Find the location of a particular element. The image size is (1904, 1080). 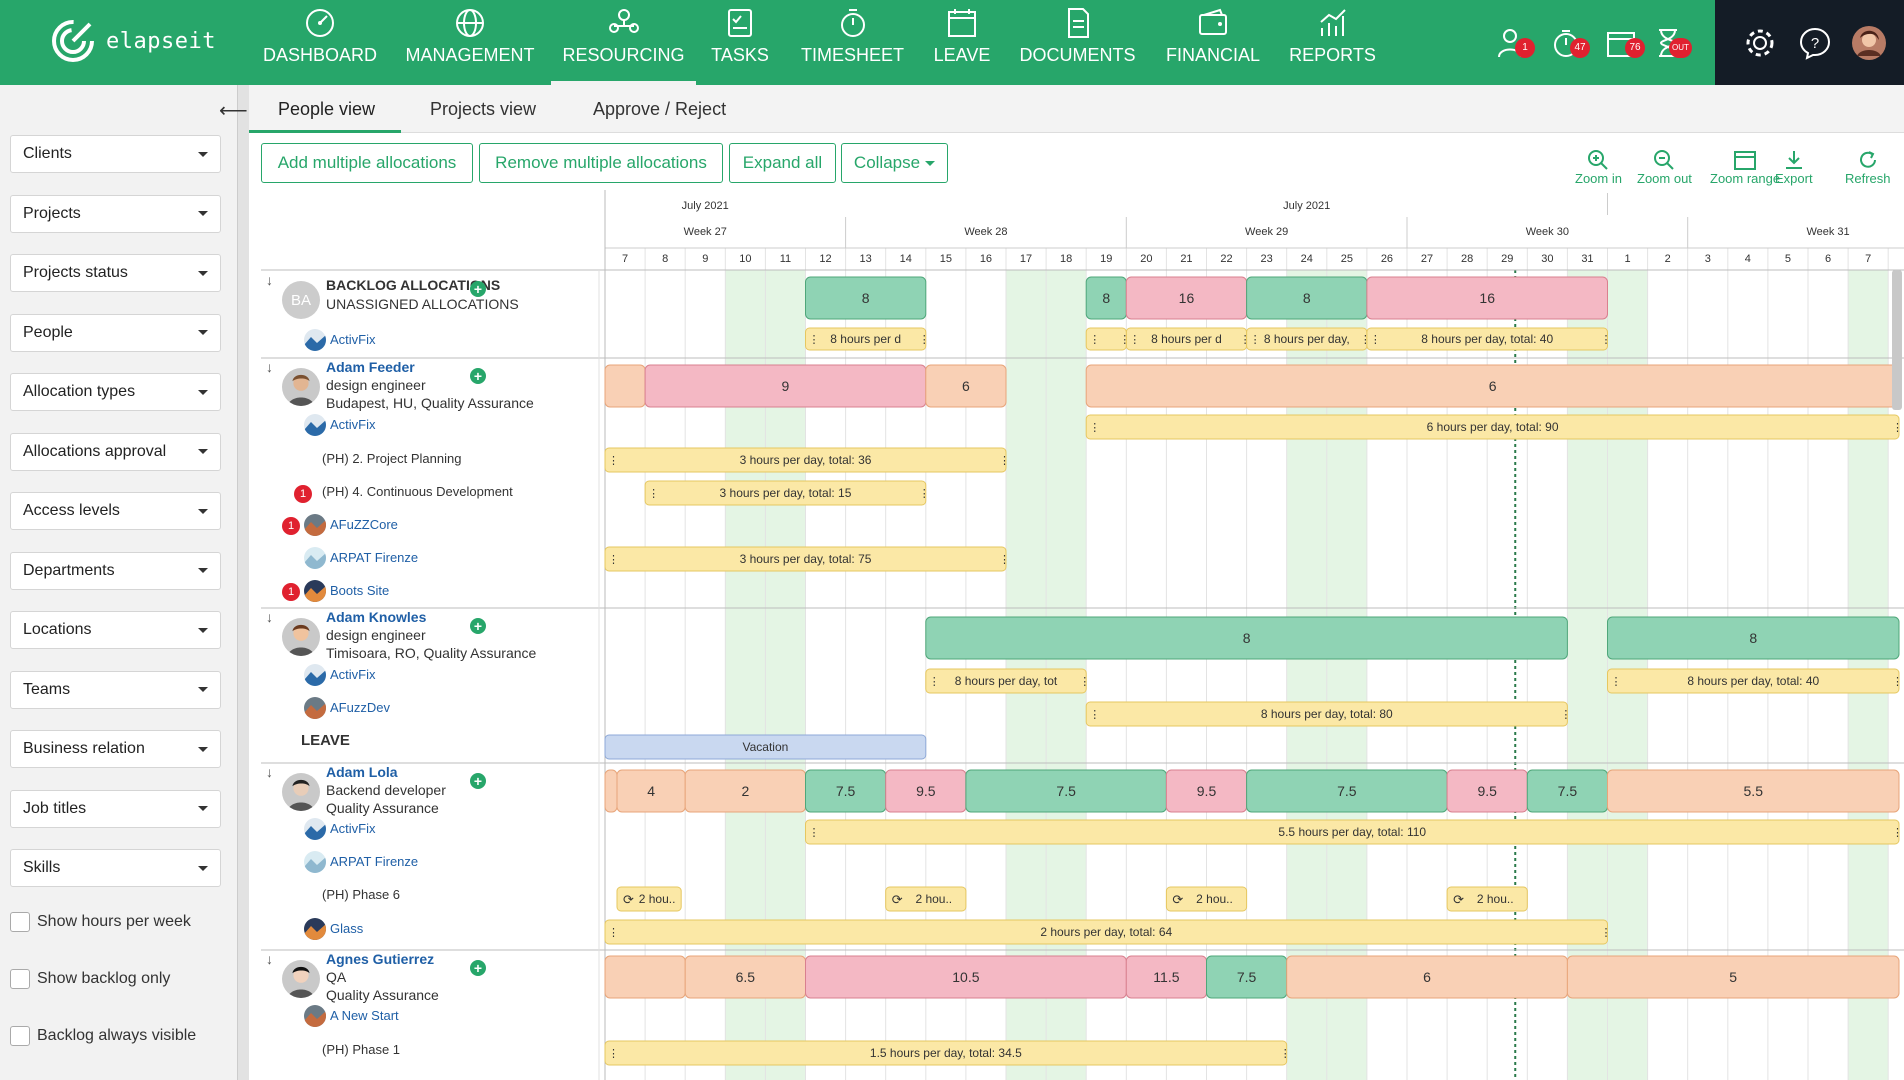

daily-hours-bar: ⋮ ⋮ 3 hours per day, total: 15 is located at coordinates (787, 493).